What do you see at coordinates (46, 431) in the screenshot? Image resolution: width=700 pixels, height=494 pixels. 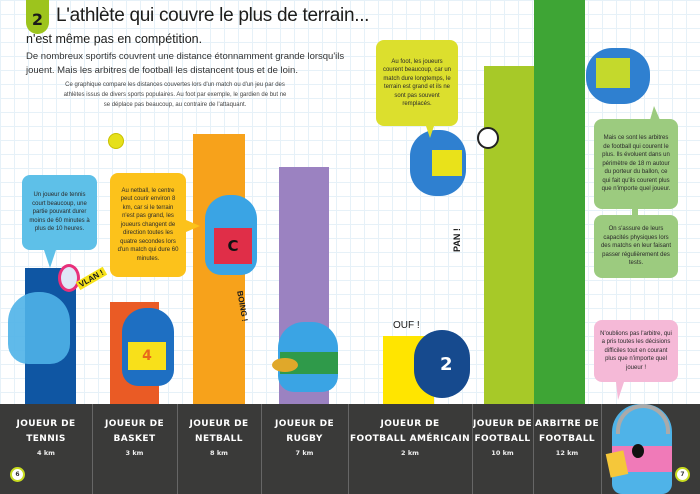 I see `category-label: JOUEUR DE TENNIS` at bounding box center [46, 431].